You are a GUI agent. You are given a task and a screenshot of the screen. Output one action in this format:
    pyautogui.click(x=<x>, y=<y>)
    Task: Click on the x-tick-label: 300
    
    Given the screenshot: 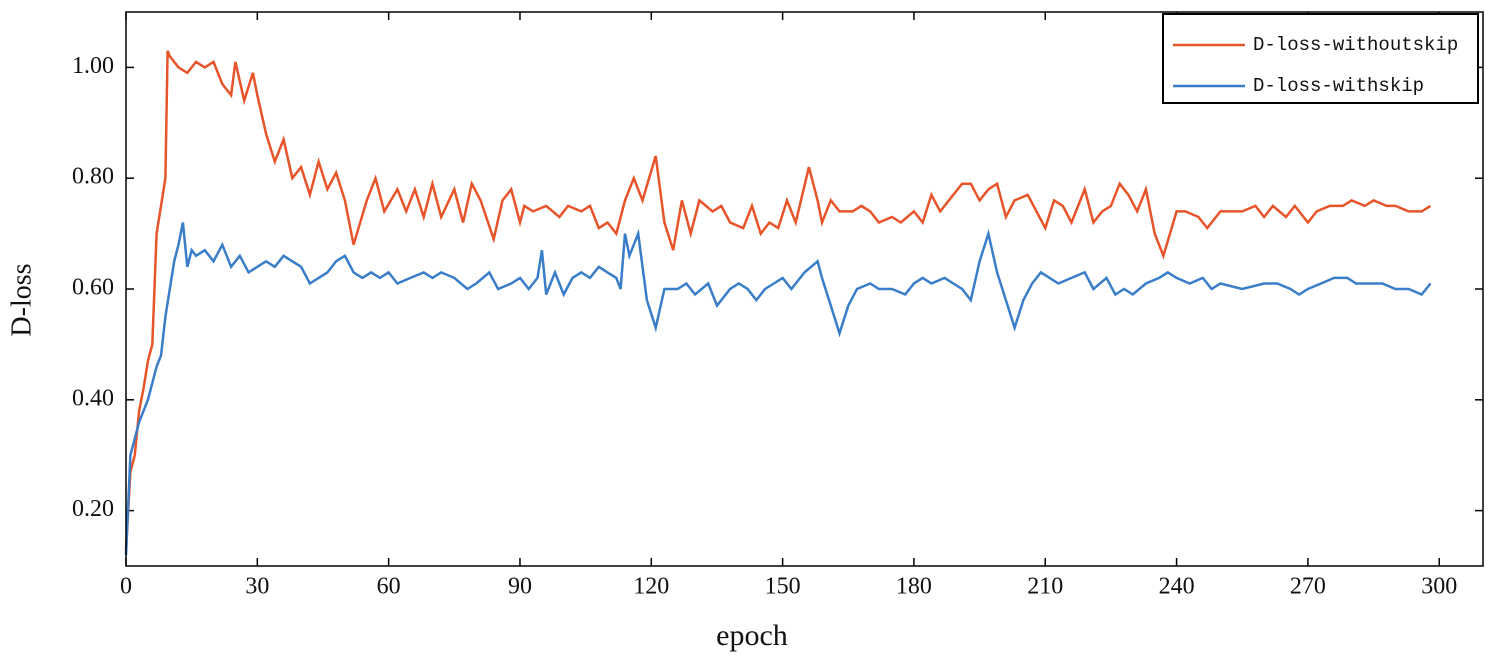 What is the action you would take?
    pyautogui.click(x=1439, y=587)
    